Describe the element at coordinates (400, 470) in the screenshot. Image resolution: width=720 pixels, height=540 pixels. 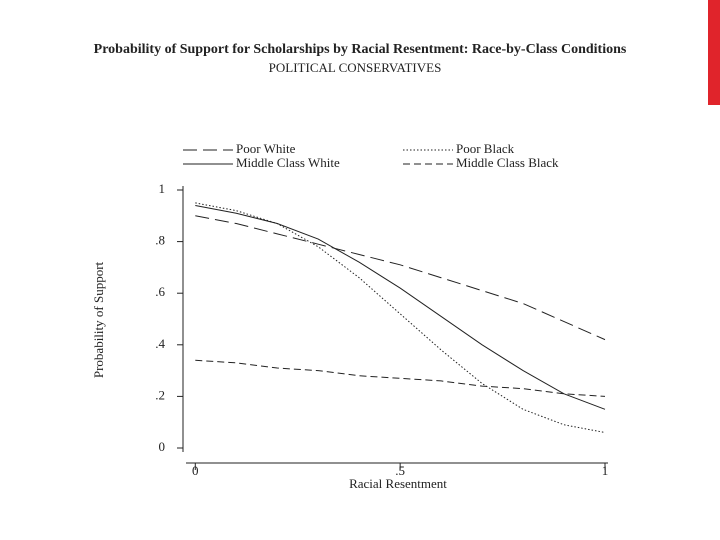
I see `x-tick-label: .5` at that location.